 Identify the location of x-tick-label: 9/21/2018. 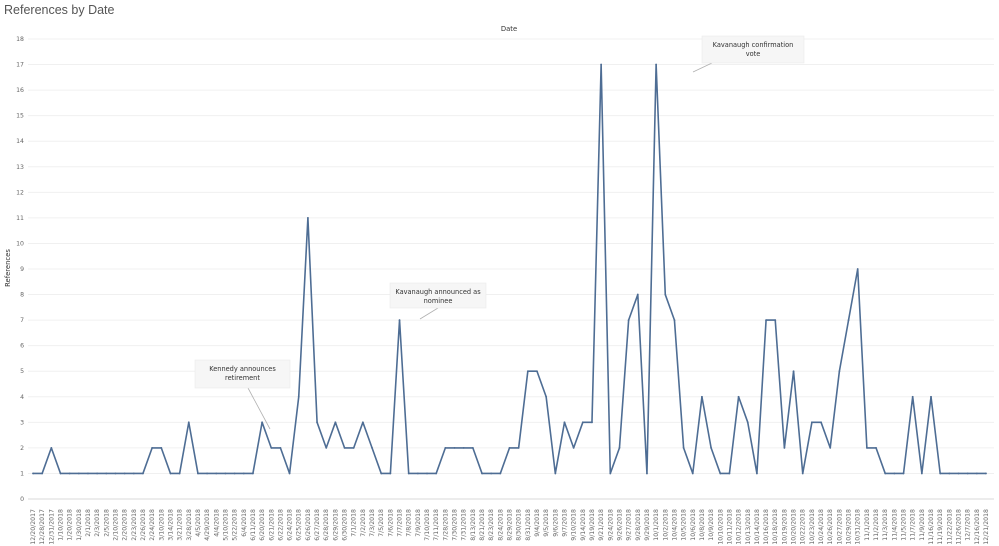
(601, 525).